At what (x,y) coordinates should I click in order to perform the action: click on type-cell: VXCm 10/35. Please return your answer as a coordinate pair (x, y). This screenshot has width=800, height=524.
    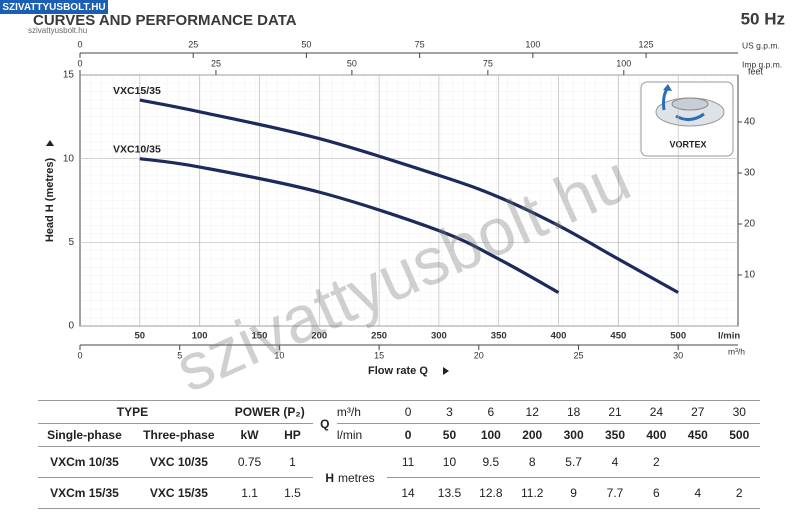
    Looking at the image, I should click on (84, 462).